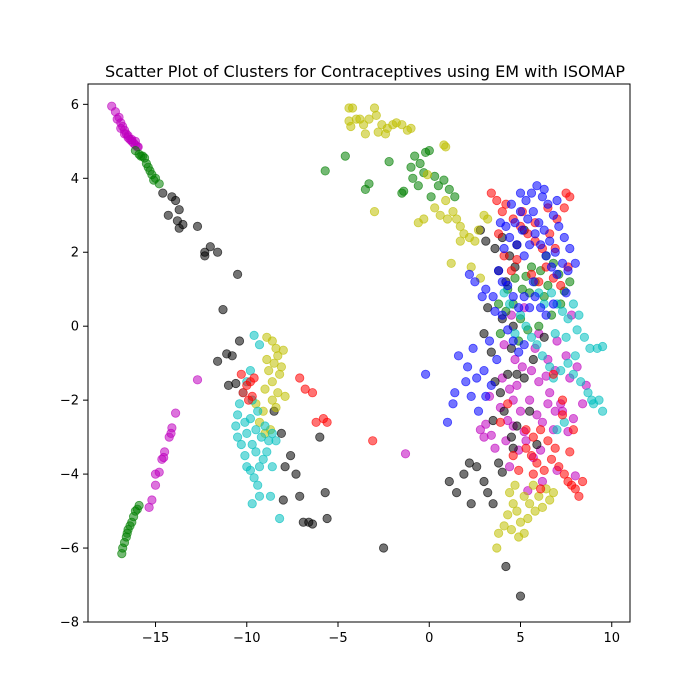 This screenshot has width=700, height=700. What do you see at coordinates (520, 638) in the screenshot?
I see `x-tick-label: 5` at bounding box center [520, 638].